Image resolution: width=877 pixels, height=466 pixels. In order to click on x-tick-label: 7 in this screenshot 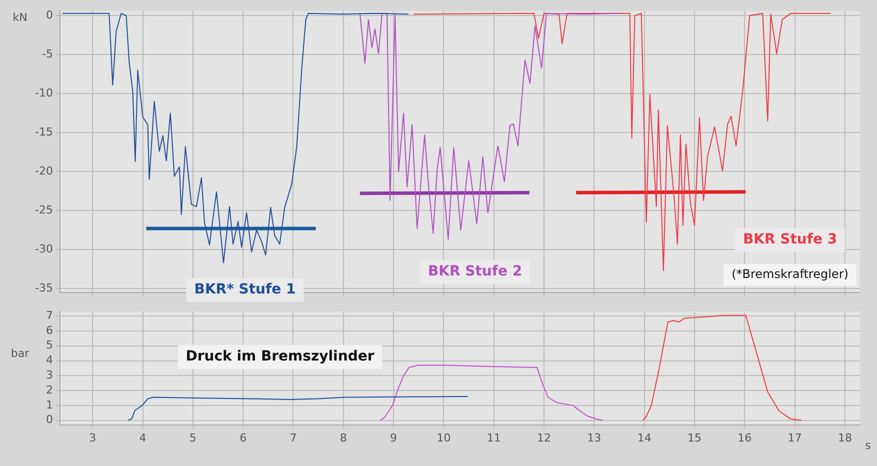, I will do `click(293, 437)`.